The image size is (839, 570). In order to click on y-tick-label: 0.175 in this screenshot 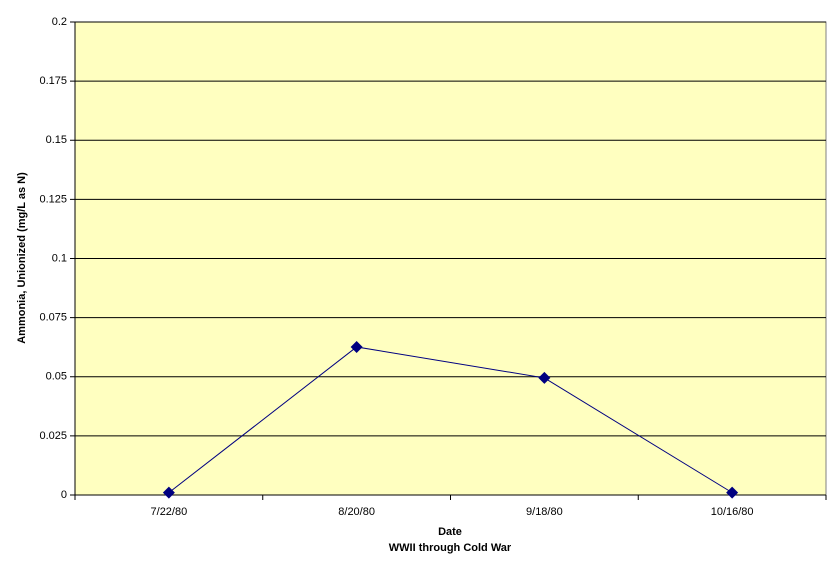, I will do `click(53, 81)`.